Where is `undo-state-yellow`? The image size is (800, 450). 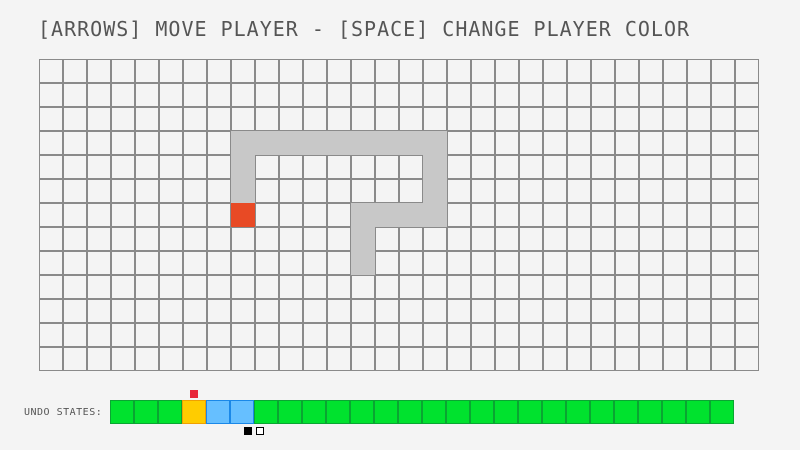 undo-state-yellow is located at coordinates (194, 412).